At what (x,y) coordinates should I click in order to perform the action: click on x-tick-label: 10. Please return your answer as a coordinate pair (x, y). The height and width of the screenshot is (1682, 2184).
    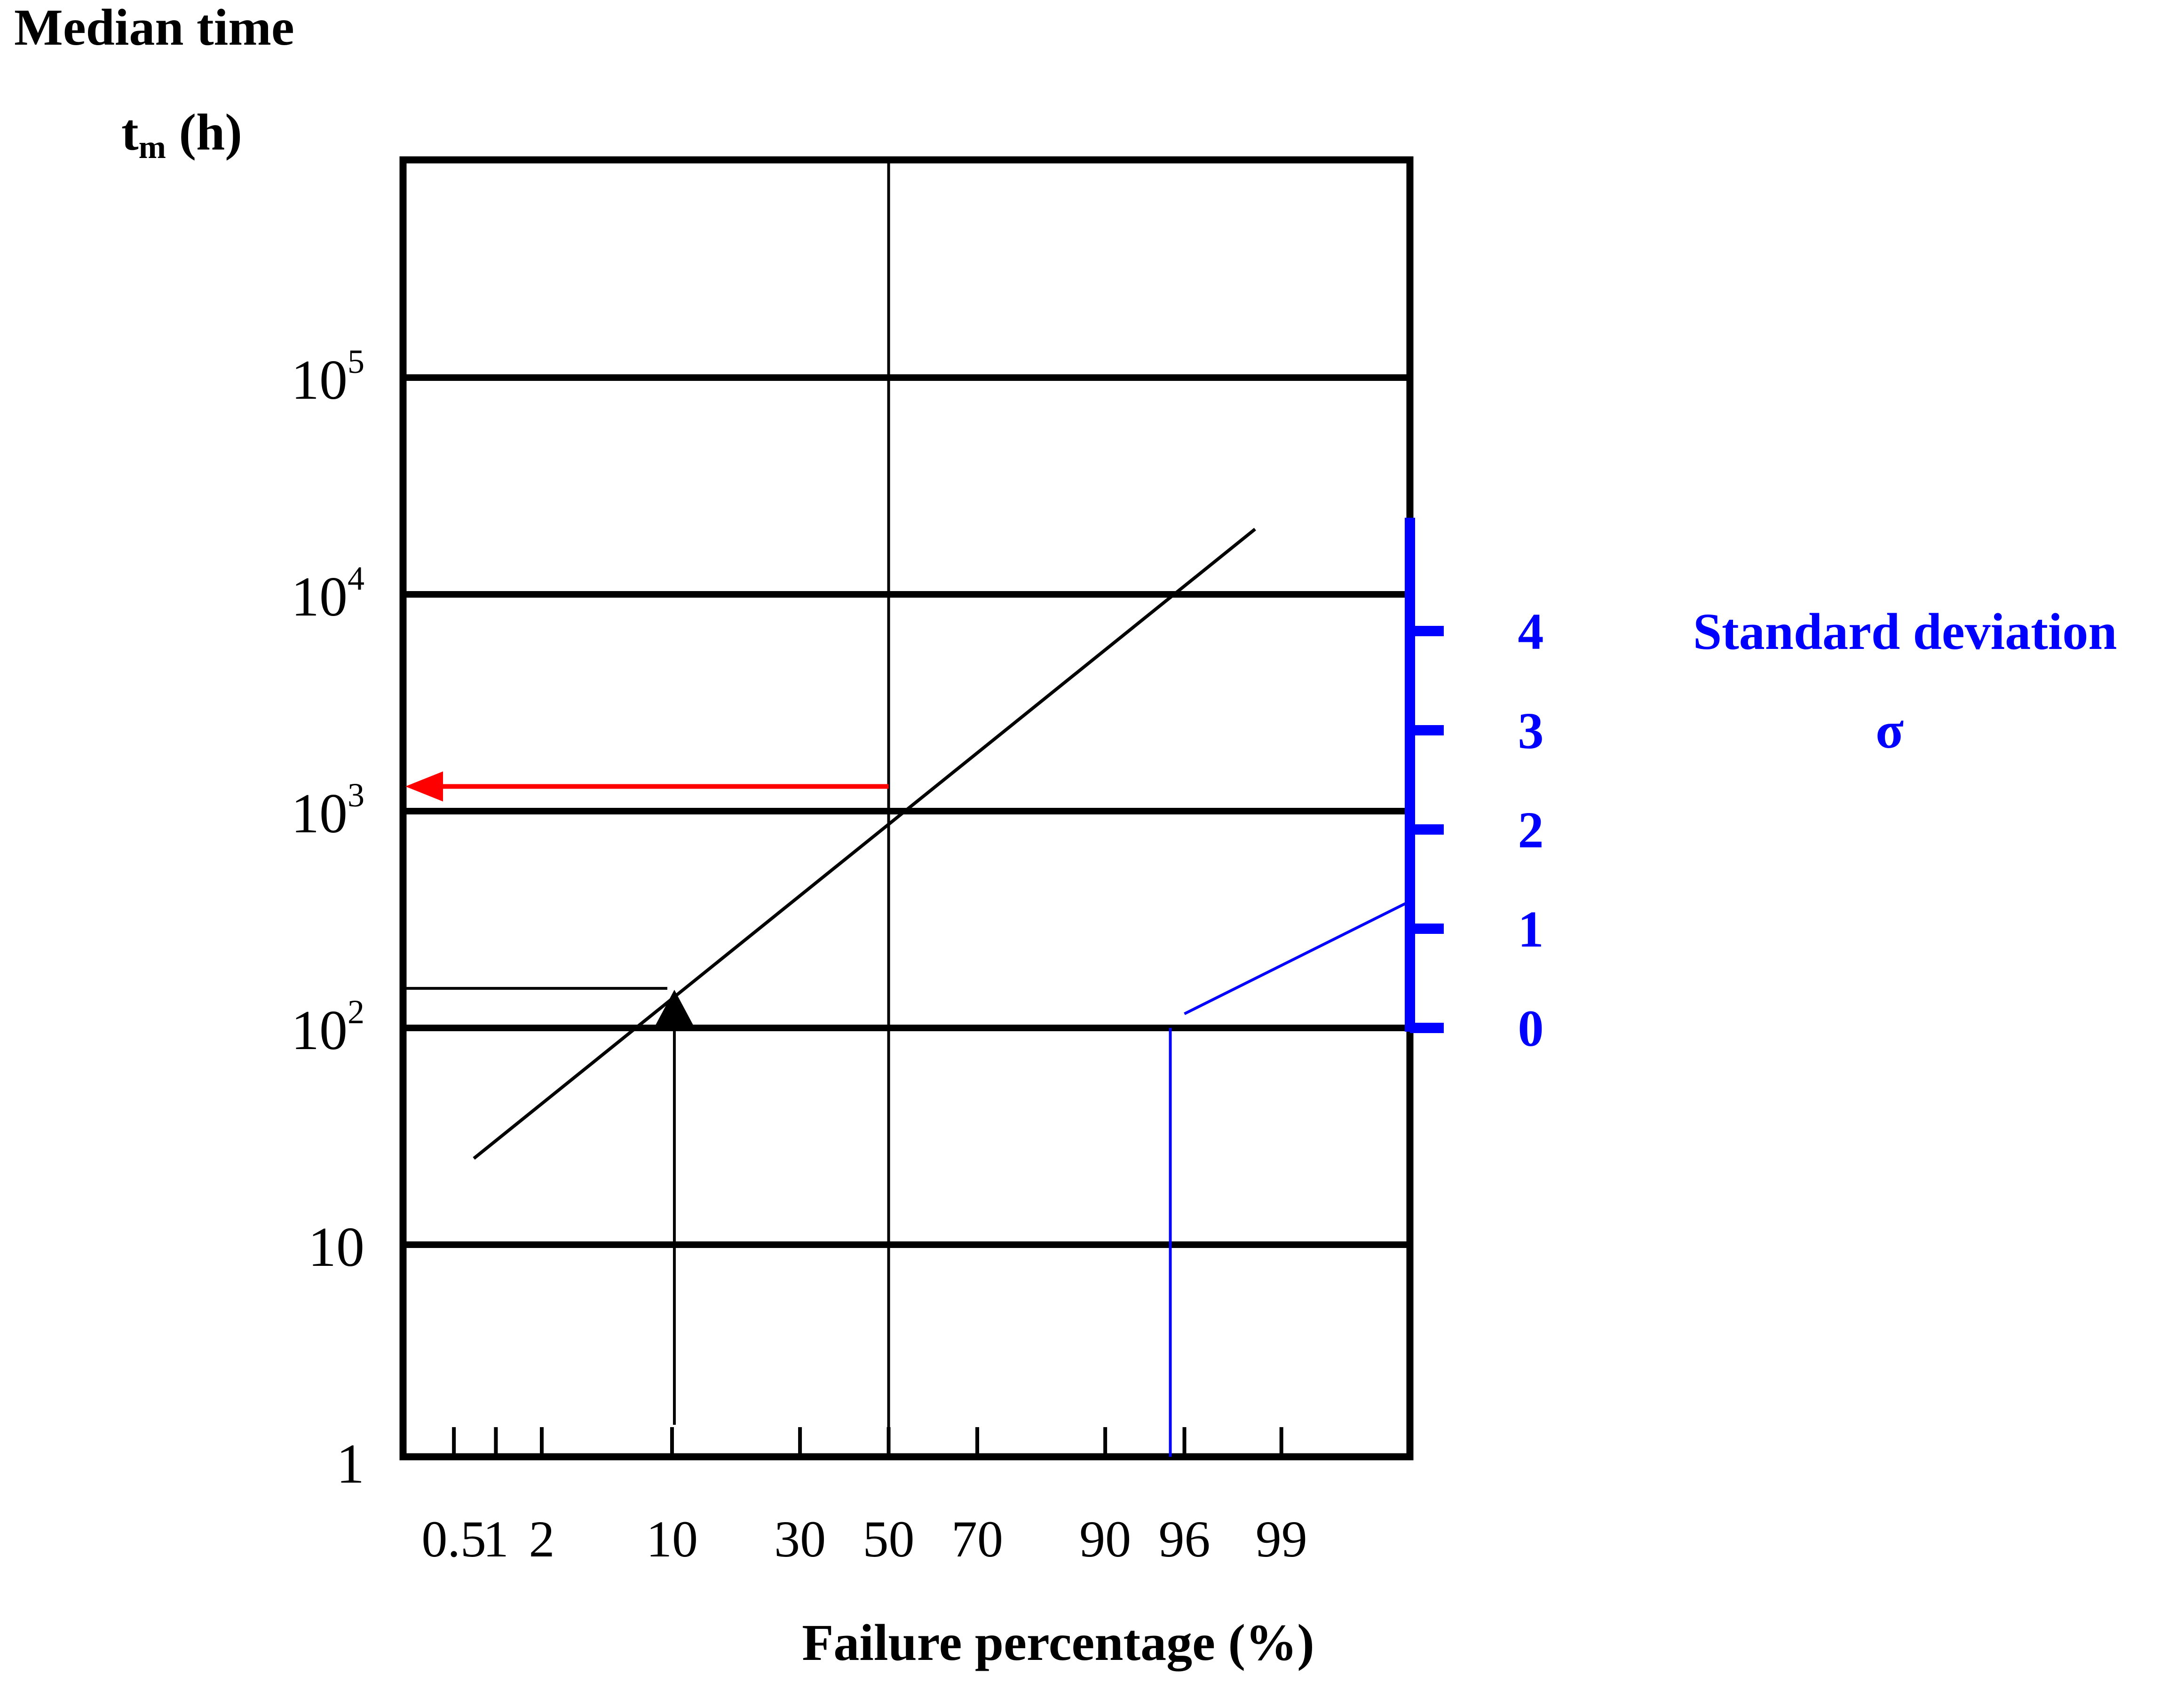
    Looking at the image, I should click on (672, 1539).